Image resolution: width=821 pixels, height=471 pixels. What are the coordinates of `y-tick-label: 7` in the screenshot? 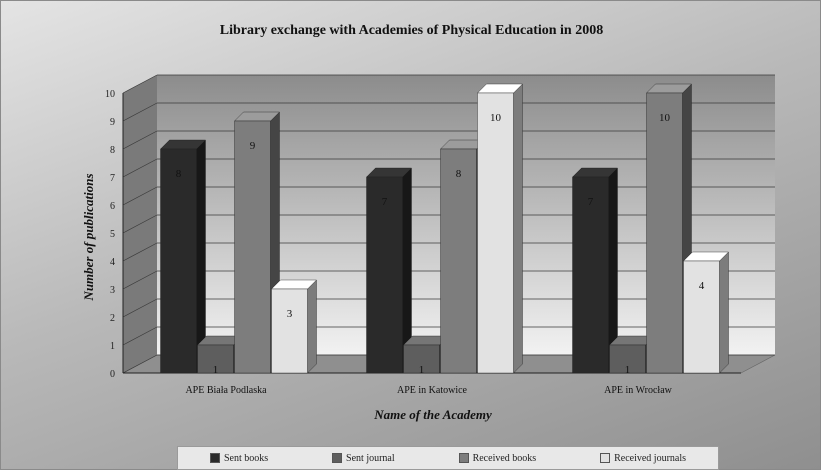 It's located at (112, 178).